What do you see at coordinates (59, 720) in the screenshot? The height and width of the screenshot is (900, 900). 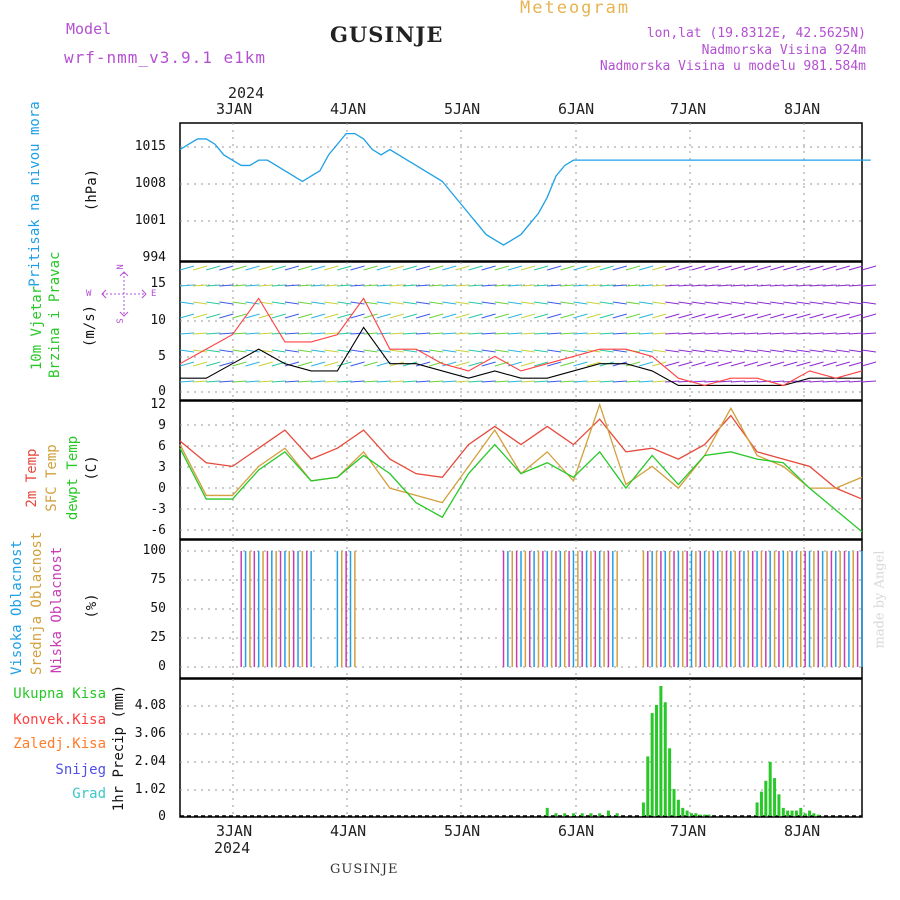 I see `precip-legend-item: Konvek.Kisa` at bounding box center [59, 720].